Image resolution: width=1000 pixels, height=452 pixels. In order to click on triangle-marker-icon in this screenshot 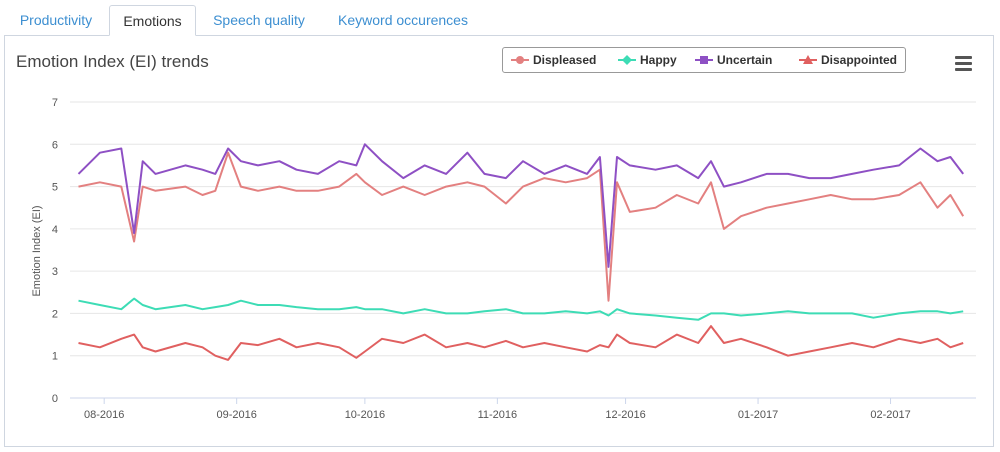, I will do `click(808, 59)`.